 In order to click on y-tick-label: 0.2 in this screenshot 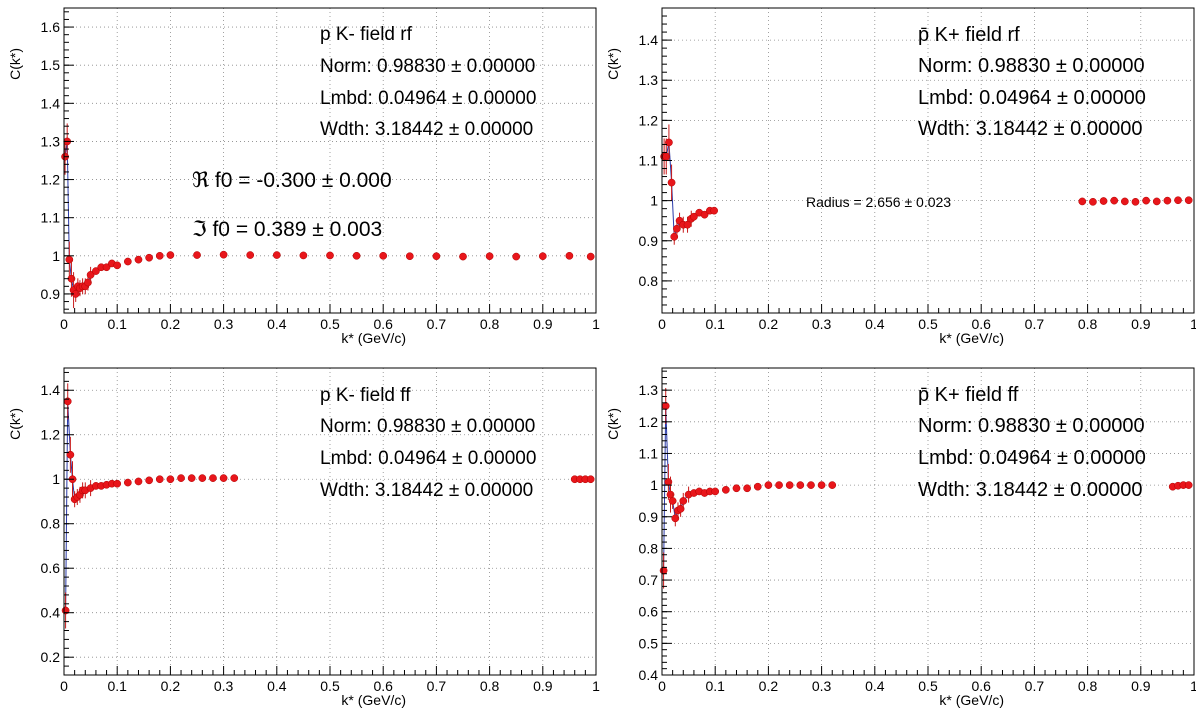, I will do `click(51, 657)`.